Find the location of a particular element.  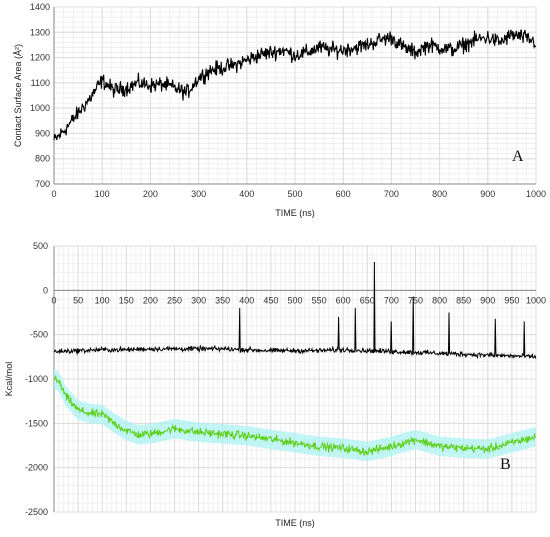

panel-a-x-tick-label: 400 is located at coordinates (246, 194).